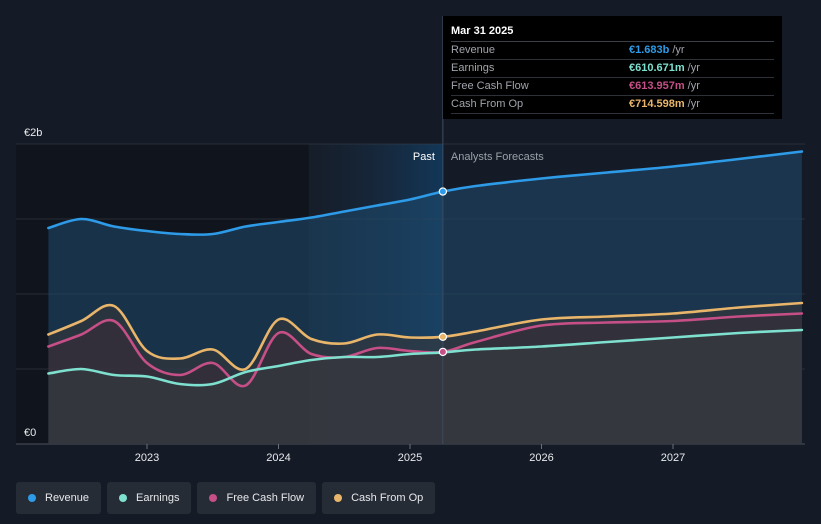 Image resolution: width=821 pixels, height=524 pixels. I want to click on x-tick-label: 2023, so click(147, 458).